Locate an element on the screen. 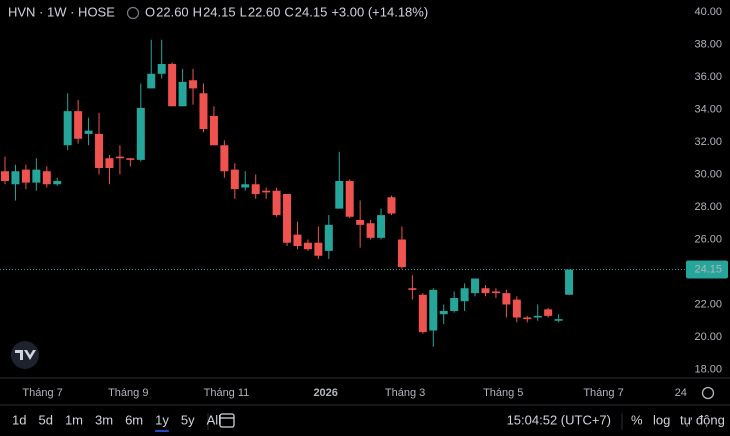 The width and height of the screenshot is (730, 436). y-tick-label: 22.00 is located at coordinates (708, 304).